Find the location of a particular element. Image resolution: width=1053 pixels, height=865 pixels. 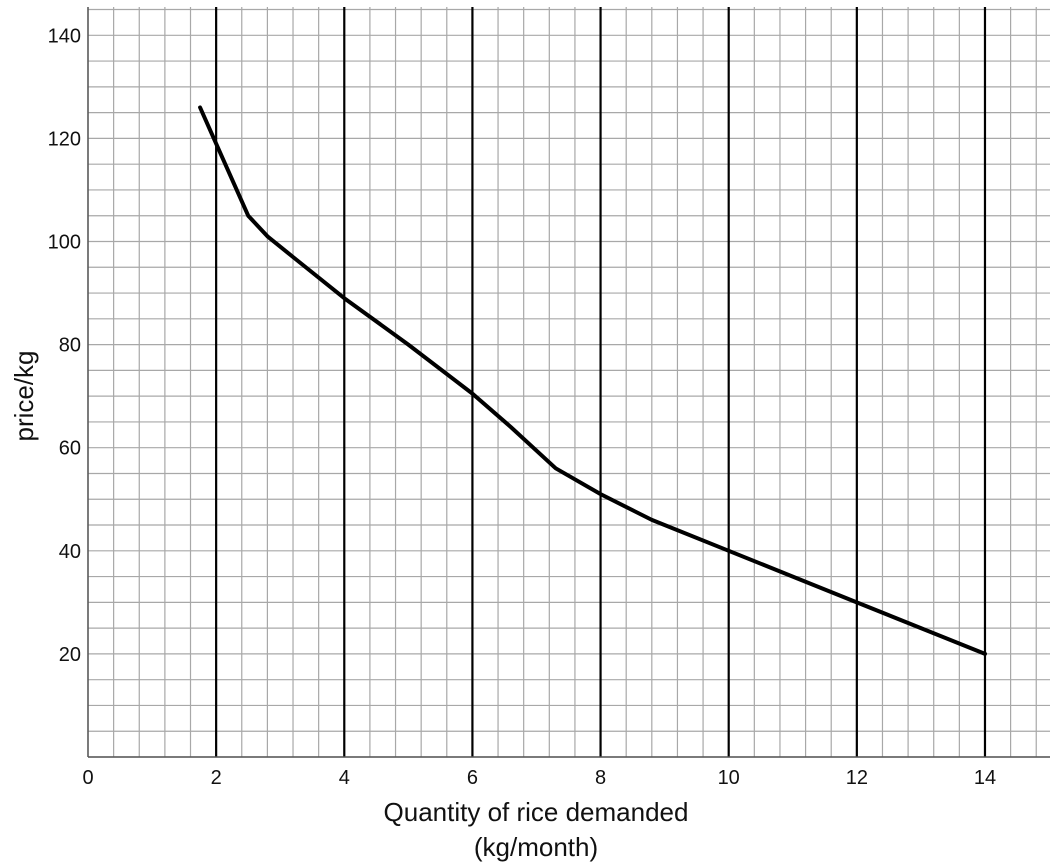

x-tick-label: 10 is located at coordinates (729, 778).